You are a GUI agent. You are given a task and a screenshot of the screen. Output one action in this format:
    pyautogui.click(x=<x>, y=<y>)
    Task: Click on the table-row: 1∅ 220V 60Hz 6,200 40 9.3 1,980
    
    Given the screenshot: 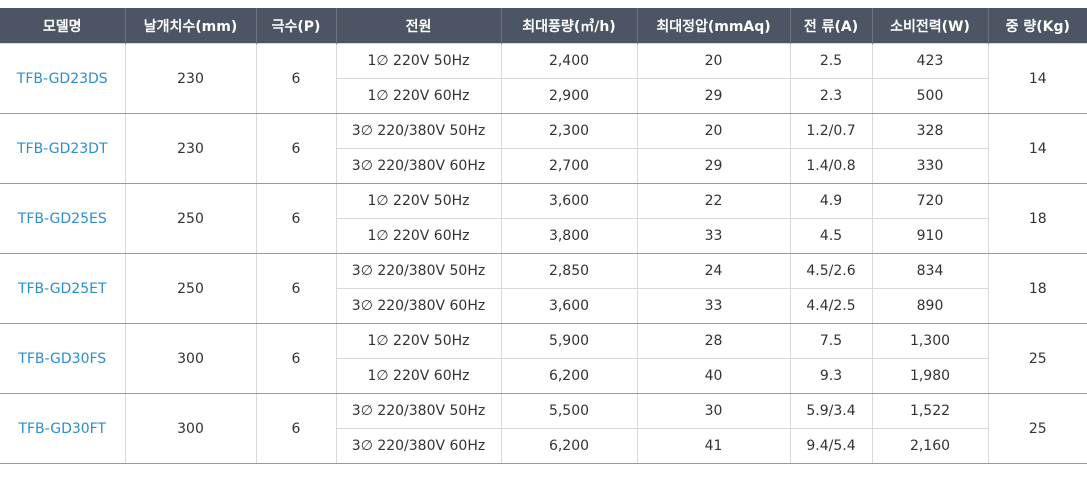 What is the action you would take?
    pyautogui.click(x=543, y=376)
    